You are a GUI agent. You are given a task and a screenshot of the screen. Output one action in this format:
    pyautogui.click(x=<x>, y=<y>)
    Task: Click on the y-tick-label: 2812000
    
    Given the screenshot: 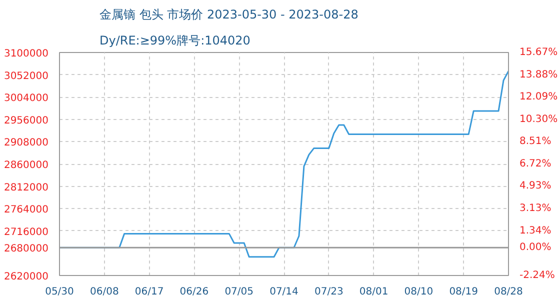 What is the action you would take?
    pyautogui.click(x=26, y=188)
    